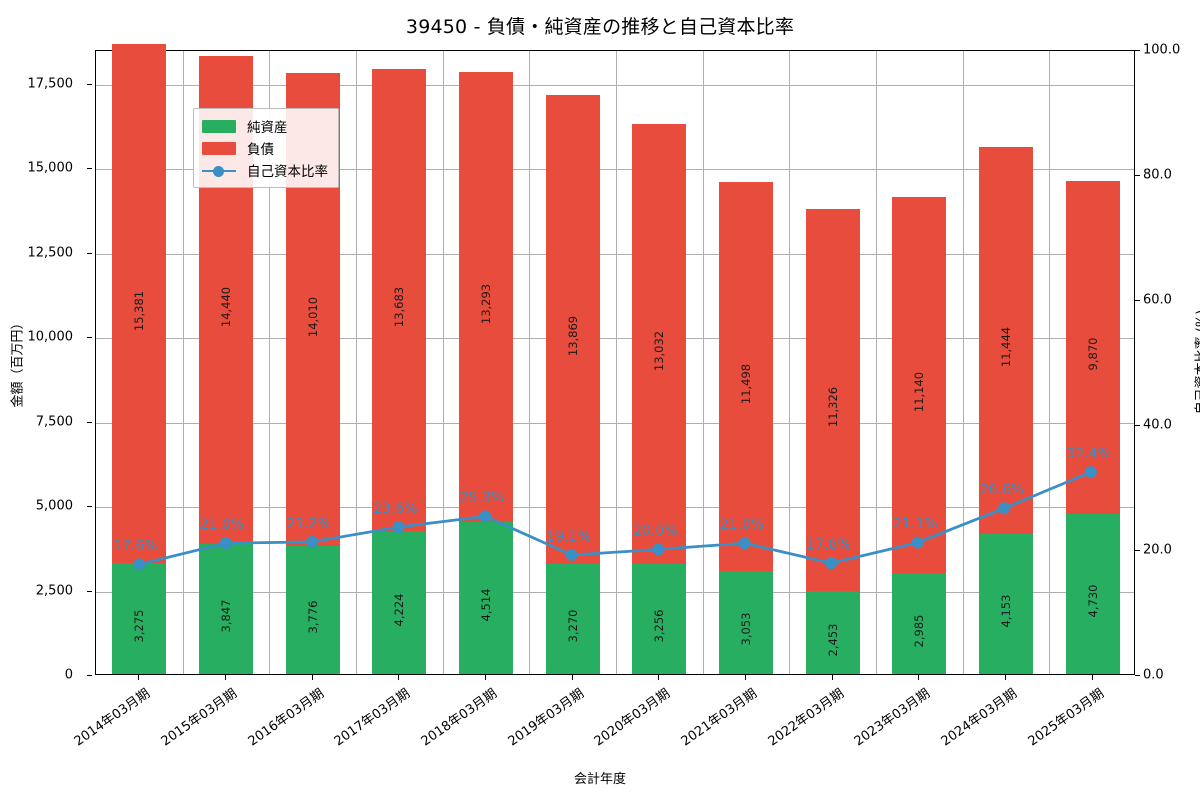 Image resolution: width=1200 pixels, height=800 pixels. Describe the element at coordinates (399, 602) in the screenshot. I see `bar-segment-equity: 4,224` at that location.